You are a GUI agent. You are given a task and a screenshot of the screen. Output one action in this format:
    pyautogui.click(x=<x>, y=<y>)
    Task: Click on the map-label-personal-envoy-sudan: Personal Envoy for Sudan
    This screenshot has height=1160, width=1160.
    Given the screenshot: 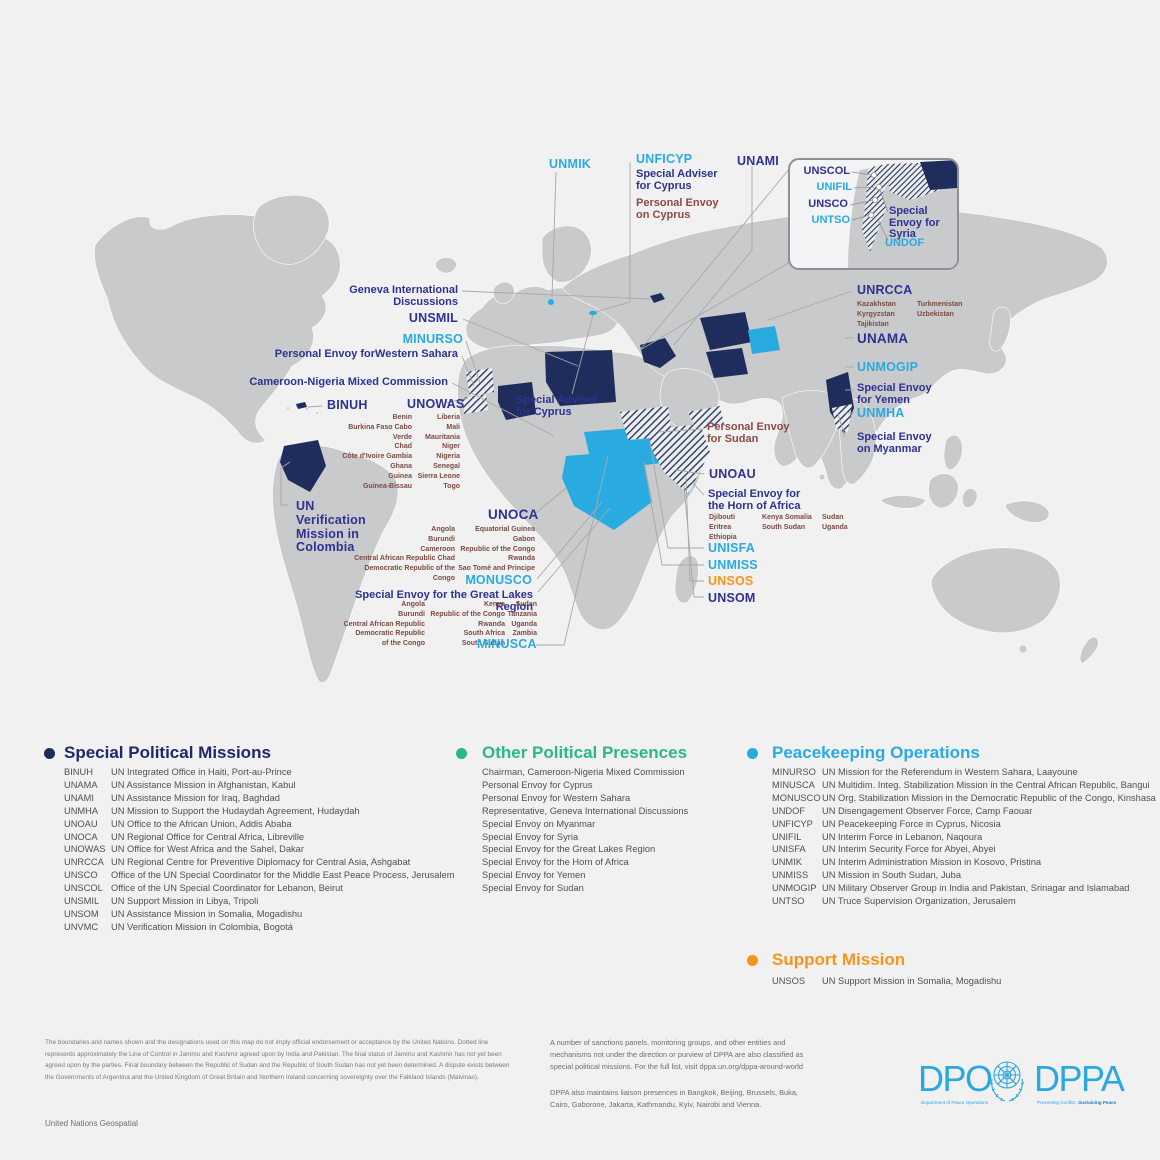 What is the action you would take?
    pyautogui.click(x=748, y=433)
    